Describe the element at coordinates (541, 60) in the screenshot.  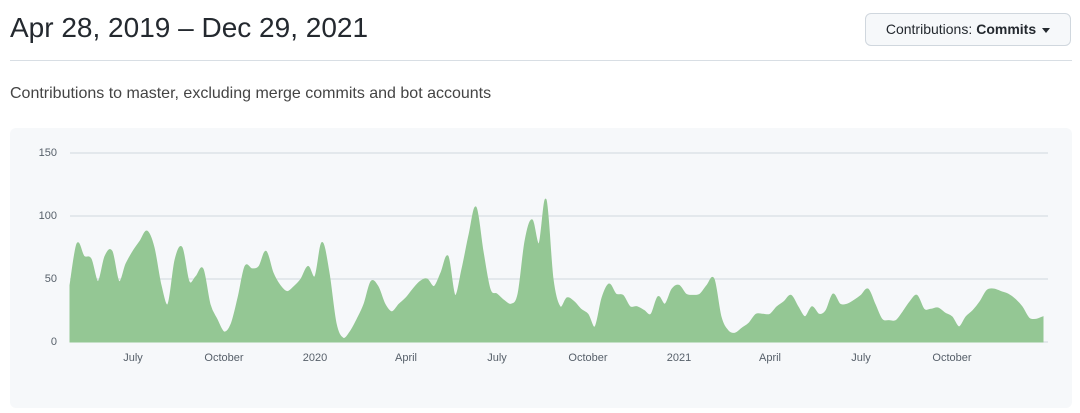
I see `divider` at that location.